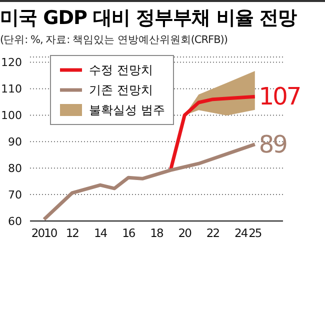  I want to click on legend-label: 기존 전망치, so click(121, 90).